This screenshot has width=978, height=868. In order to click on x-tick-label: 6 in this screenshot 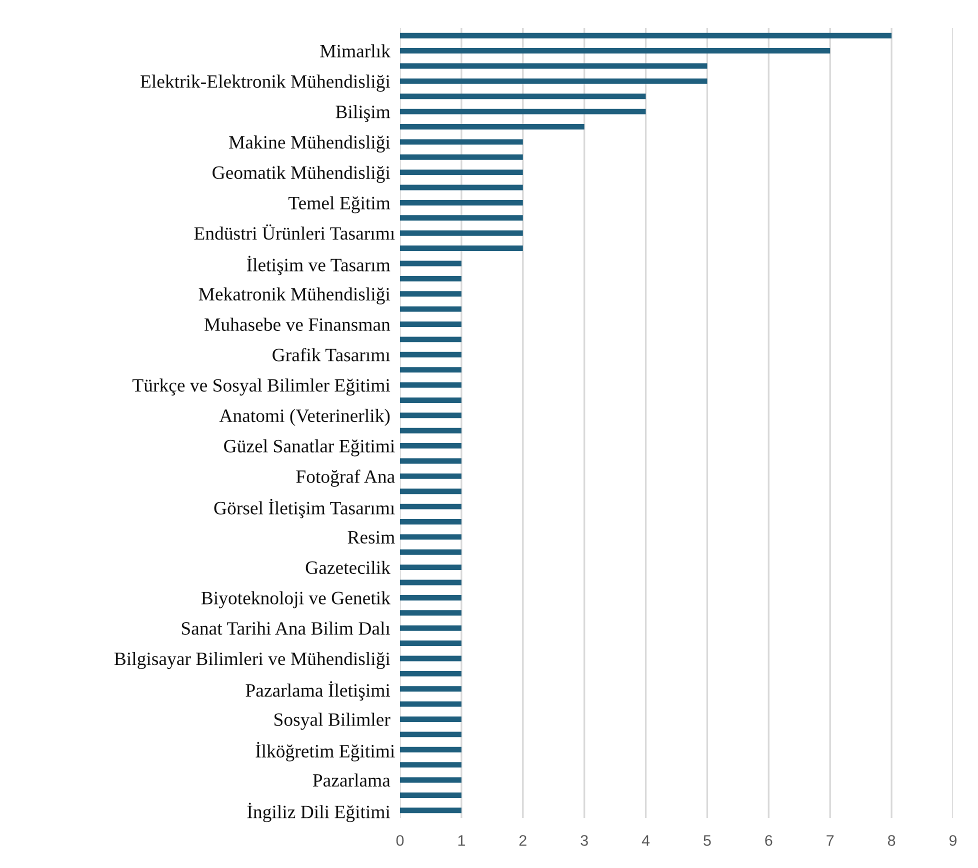, I will do `click(768, 840)`.